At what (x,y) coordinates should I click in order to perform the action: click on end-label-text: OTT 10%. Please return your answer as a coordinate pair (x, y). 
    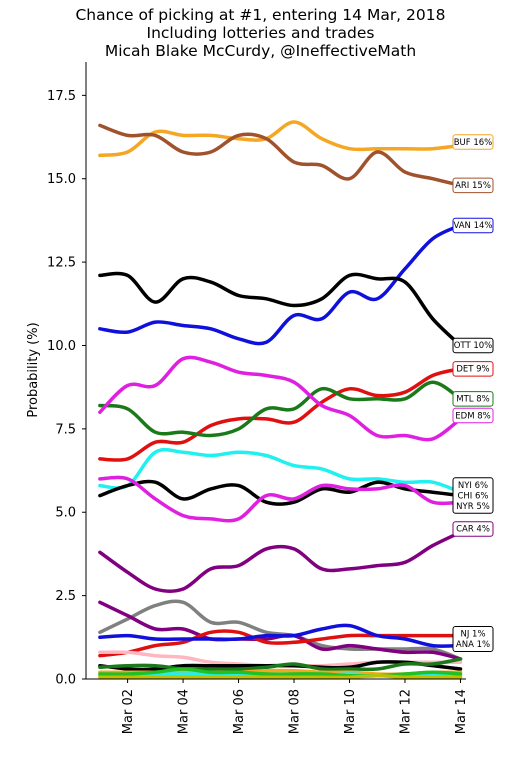
    Looking at the image, I should click on (473, 346).